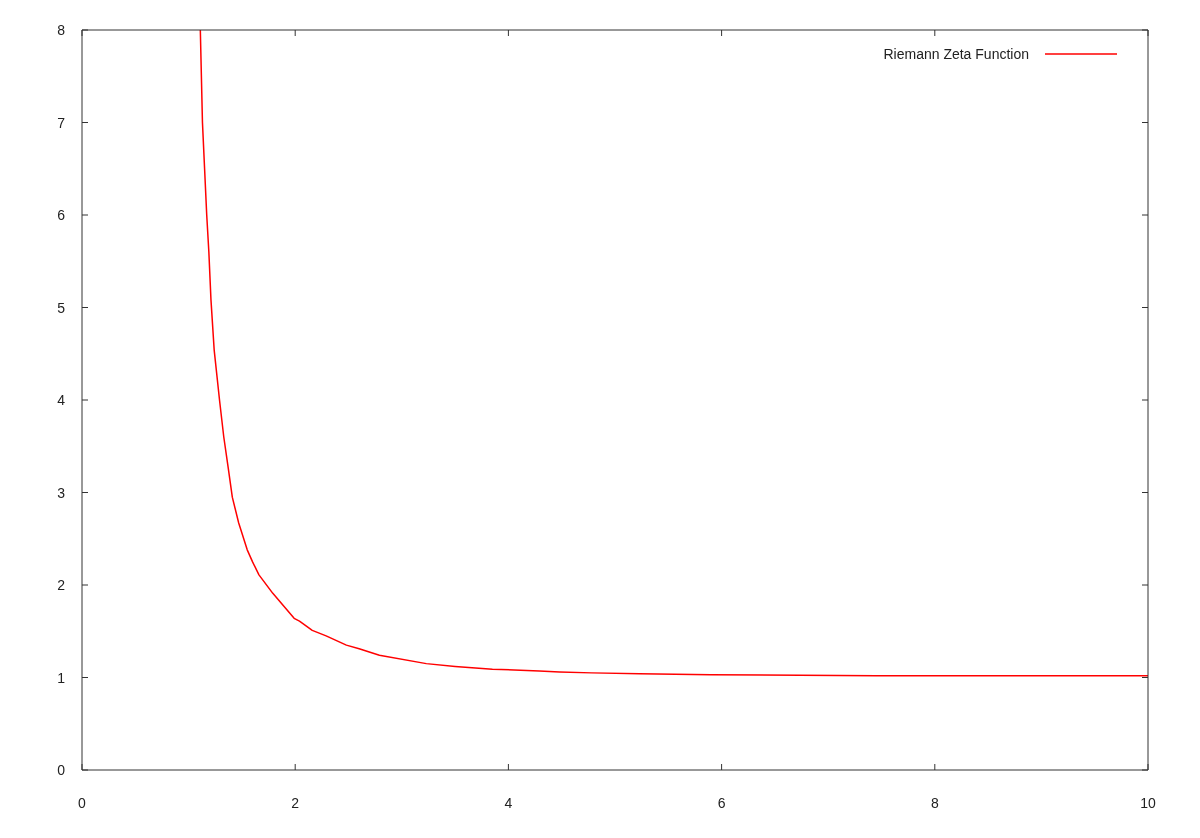 The image size is (1200, 838). I want to click on y-tick-label: 0, so click(61, 770).